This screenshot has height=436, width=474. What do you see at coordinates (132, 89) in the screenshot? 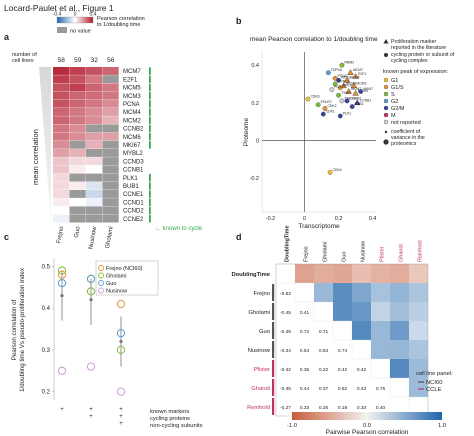
I see `heatmap-a-row-label: MCM5` at bounding box center [132, 89].